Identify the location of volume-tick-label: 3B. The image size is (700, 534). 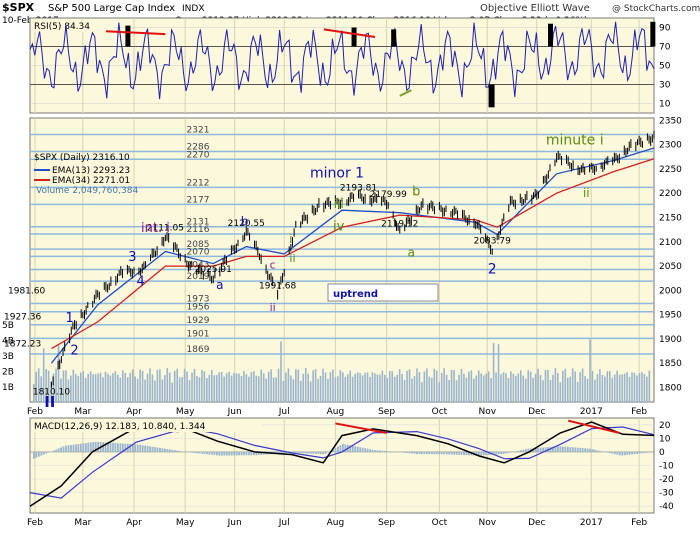
(8, 357).